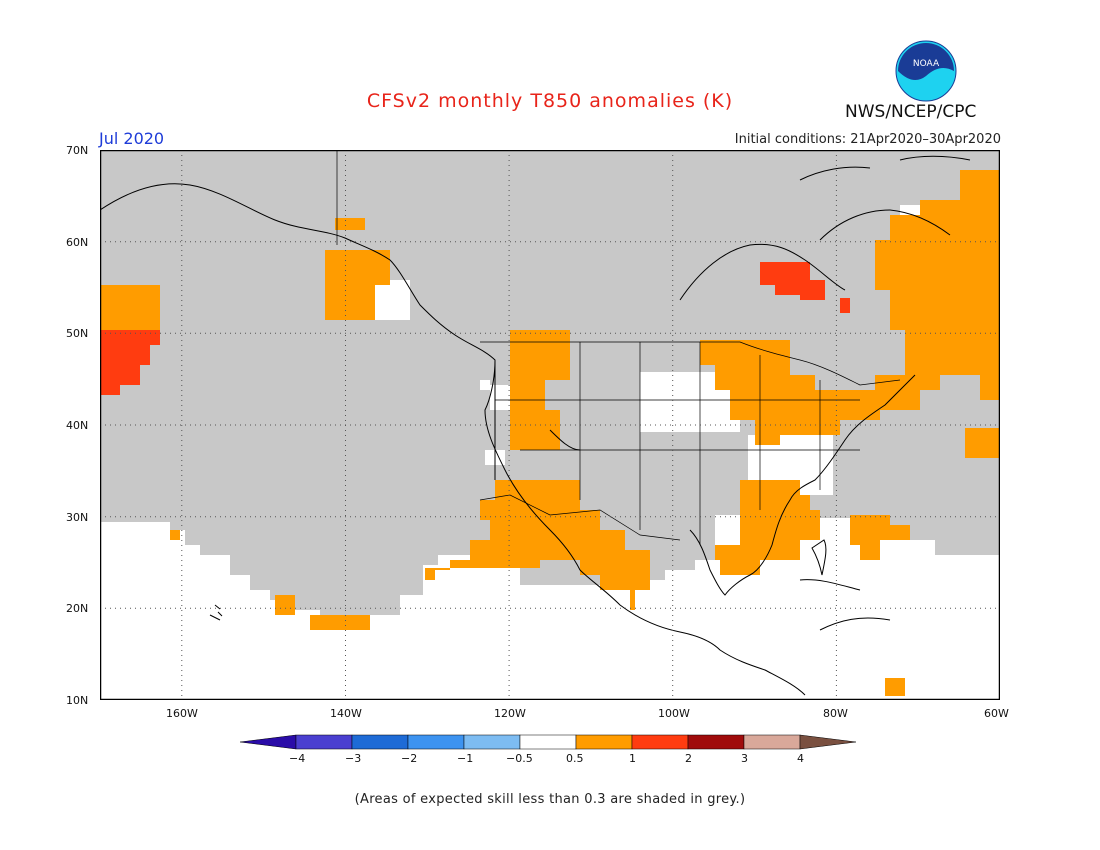 The width and height of the screenshot is (1100, 850). Describe the element at coordinates (835, 713) in the screenshot. I see `lon-label: 80W` at that location.